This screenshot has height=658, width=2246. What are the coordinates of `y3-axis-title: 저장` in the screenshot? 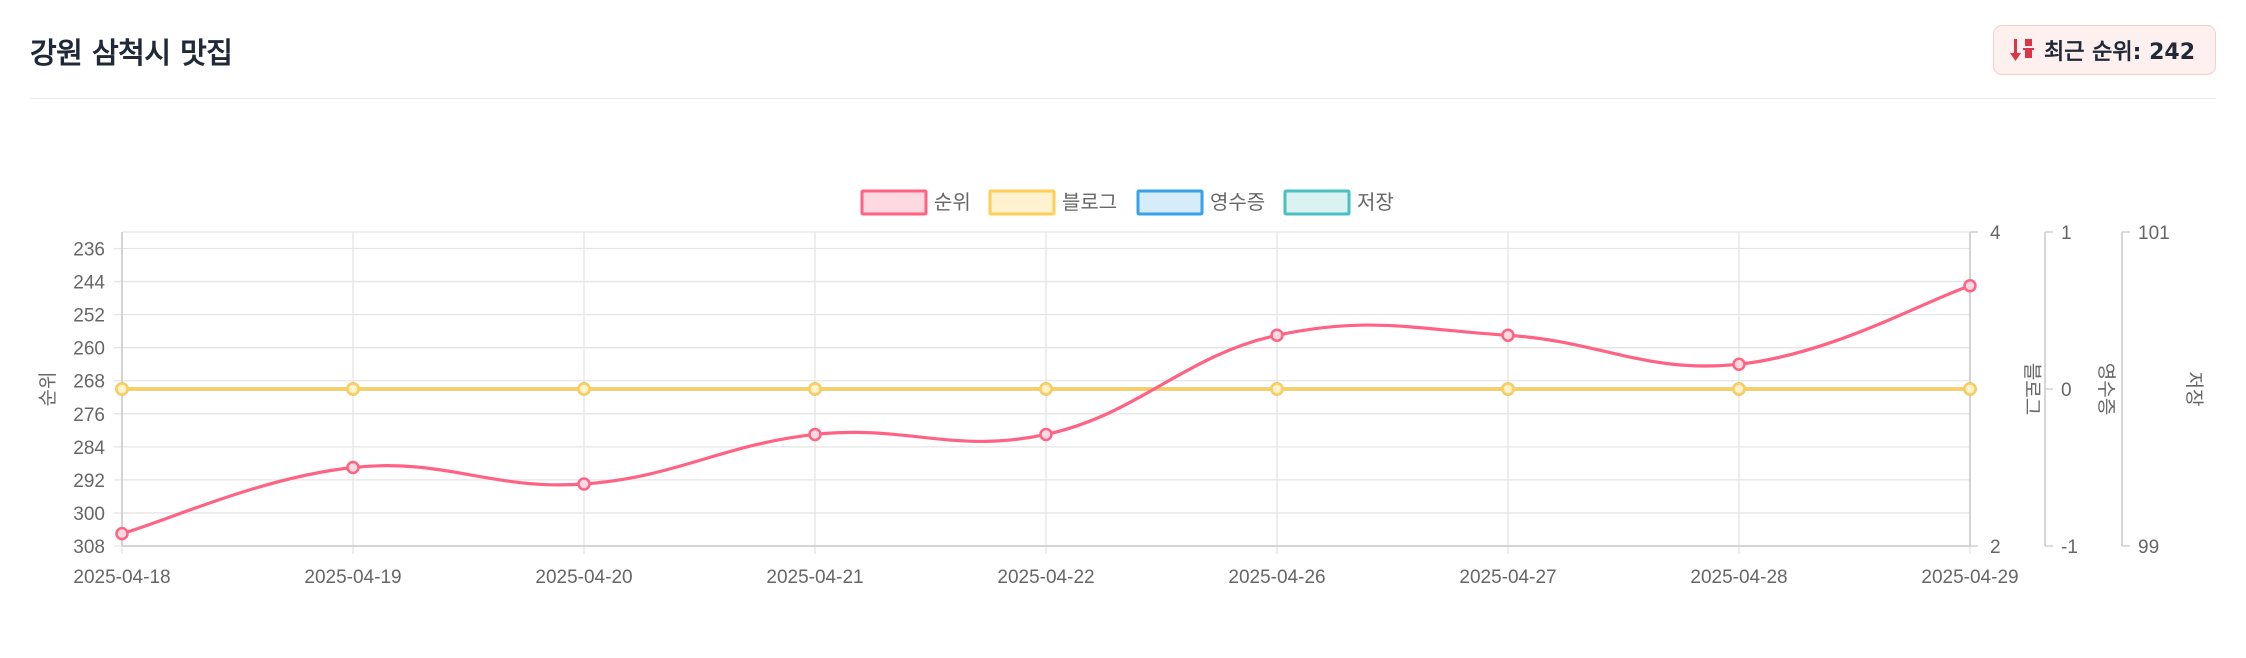 It's located at (2194, 389).